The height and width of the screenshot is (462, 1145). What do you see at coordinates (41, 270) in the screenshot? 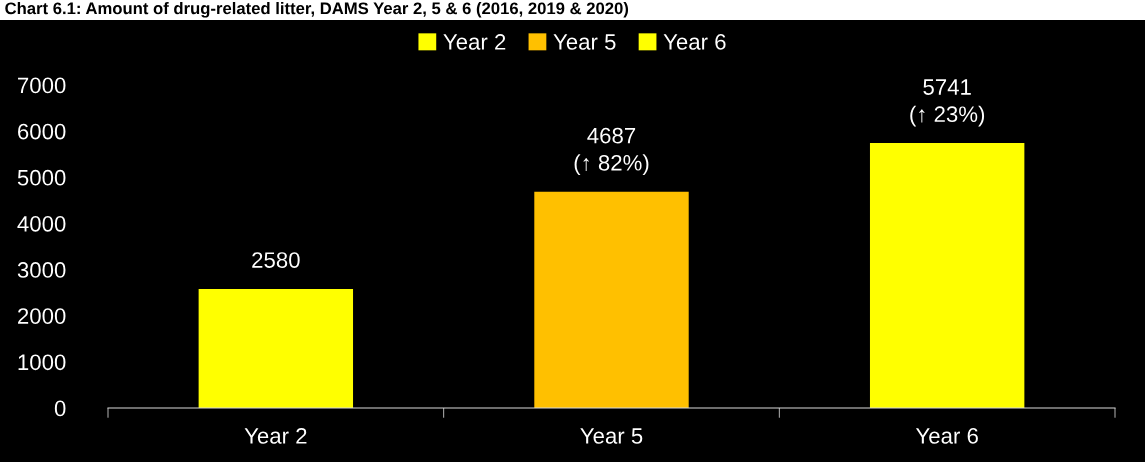
I see `y-tick-label: 3000` at bounding box center [41, 270].